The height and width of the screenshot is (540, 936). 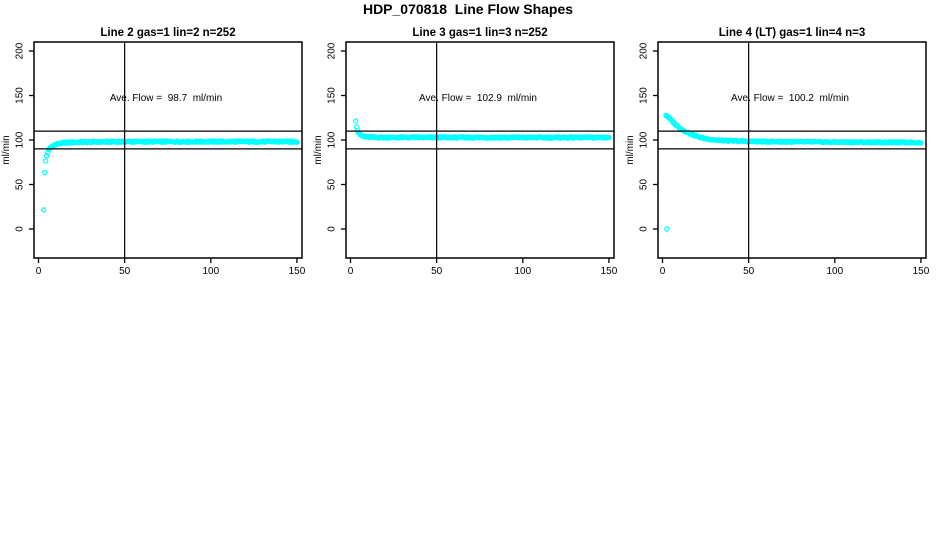 I want to click on avg-flow-annotation: Ave. Flow = 100.2 ml/min, so click(x=790, y=98).